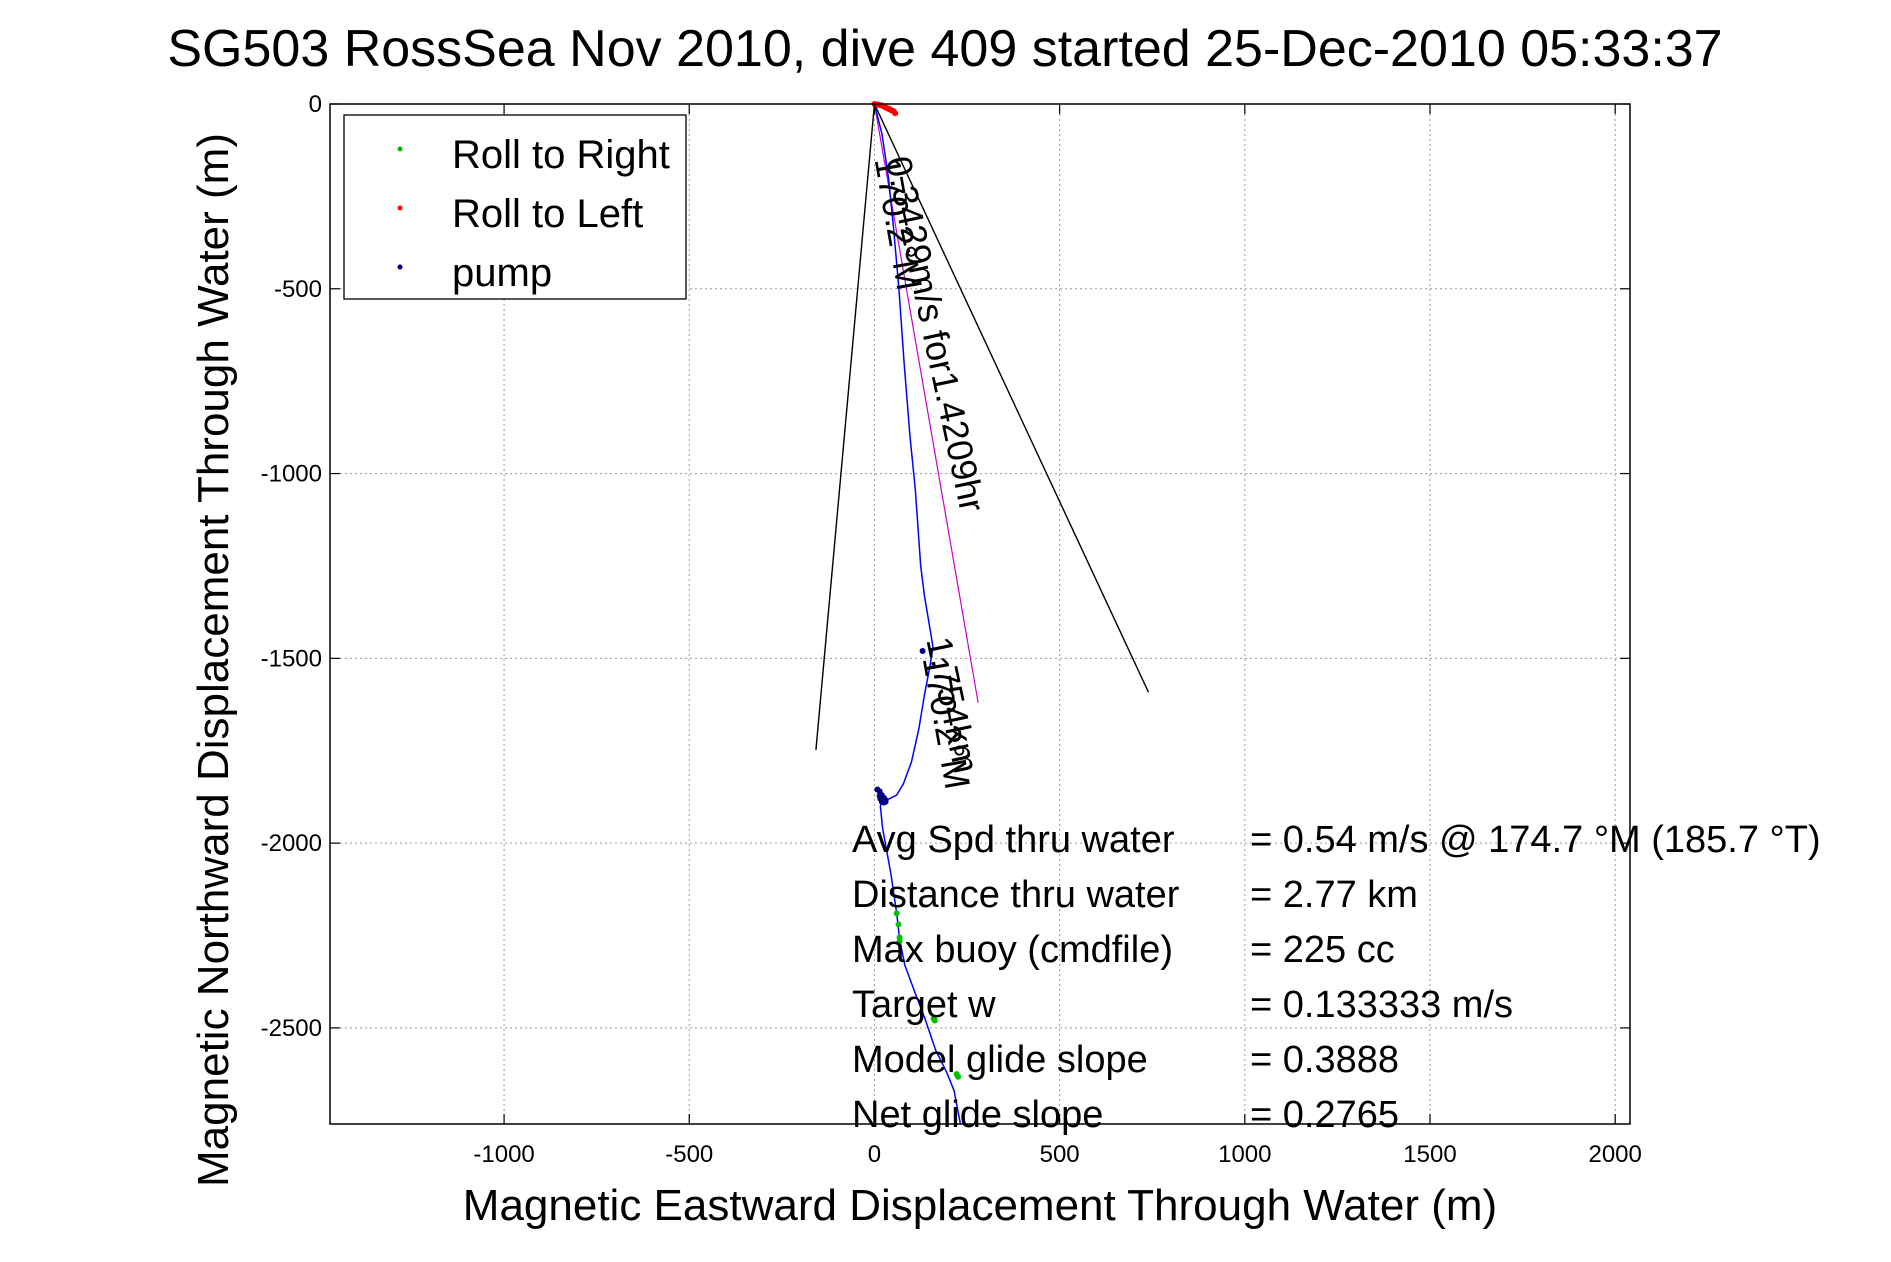 The width and height of the screenshot is (1891, 1262). Describe the element at coordinates (315, 104) in the screenshot. I see `y-tick-label: 0` at that location.